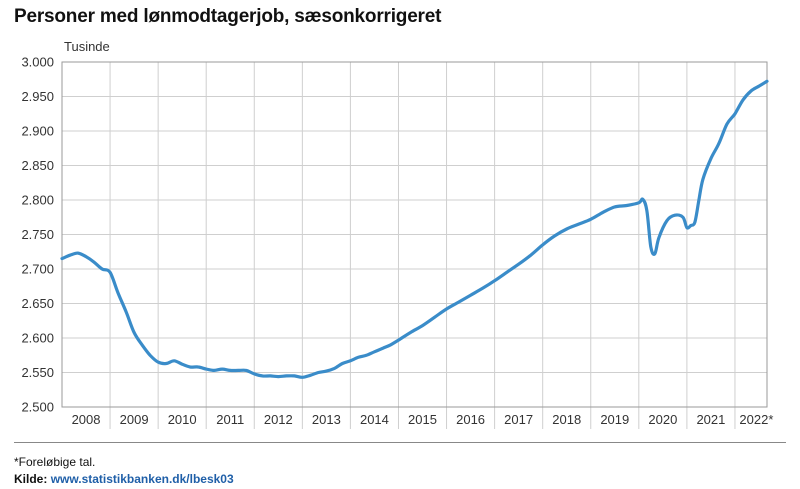 This screenshot has width=800, height=489. I want to click on y-tick-label: 2.900, so click(37, 131).